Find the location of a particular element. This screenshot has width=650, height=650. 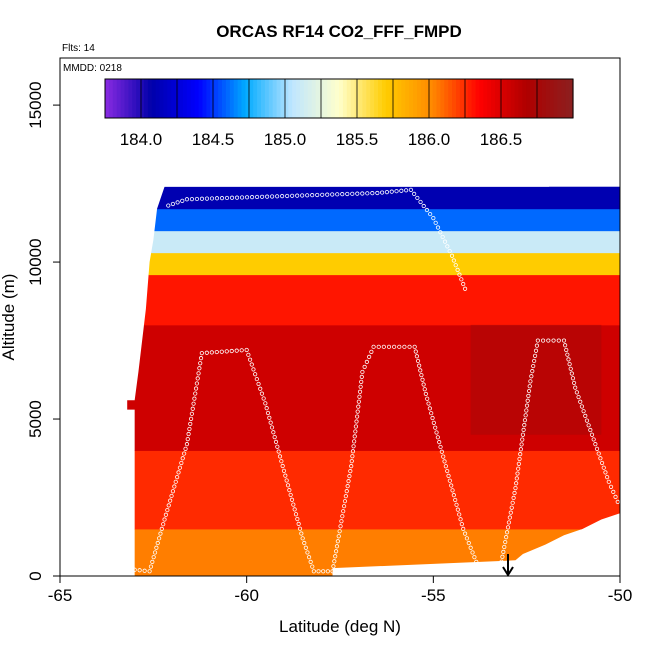

colorbar-tick-label: 186.5 is located at coordinates (501, 139).